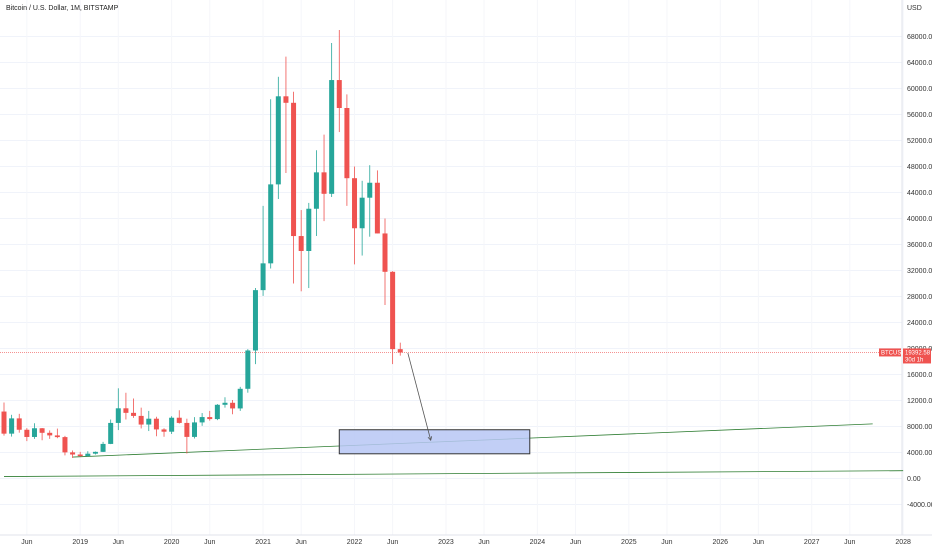  I want to click on price-badge-symbol-bg, so click(890, 352).